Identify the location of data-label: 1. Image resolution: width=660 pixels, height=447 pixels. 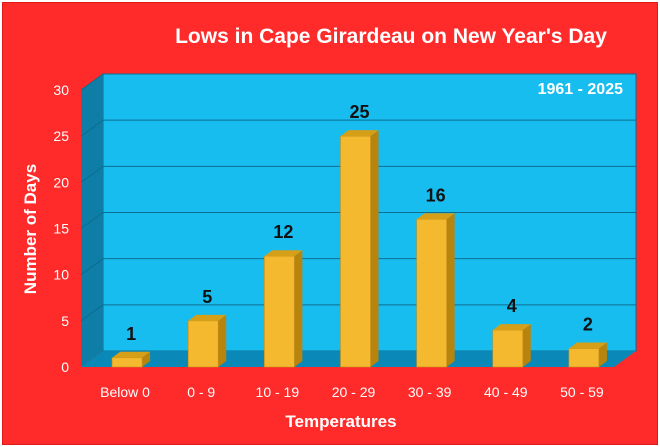
(131, 334).